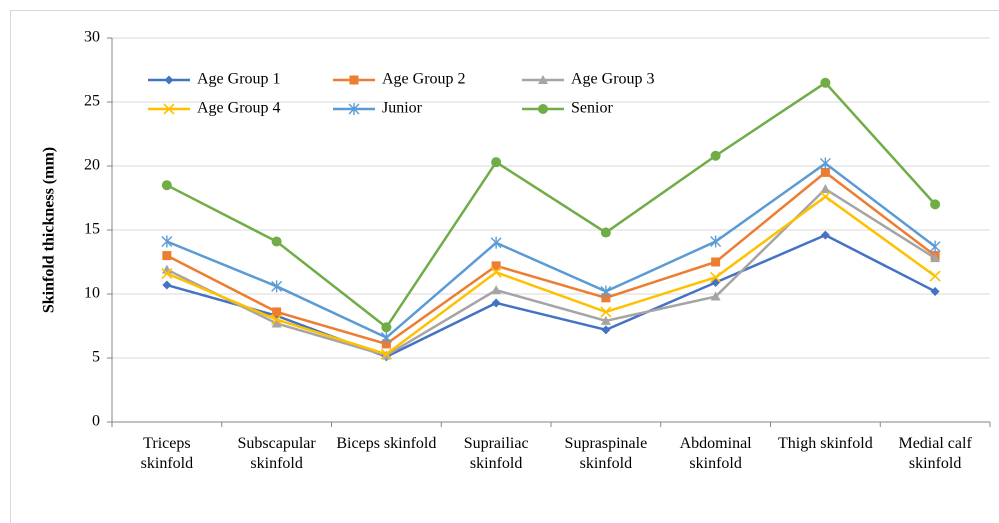  I want to click on legend-item: Age Group 1, so click(214, 79).